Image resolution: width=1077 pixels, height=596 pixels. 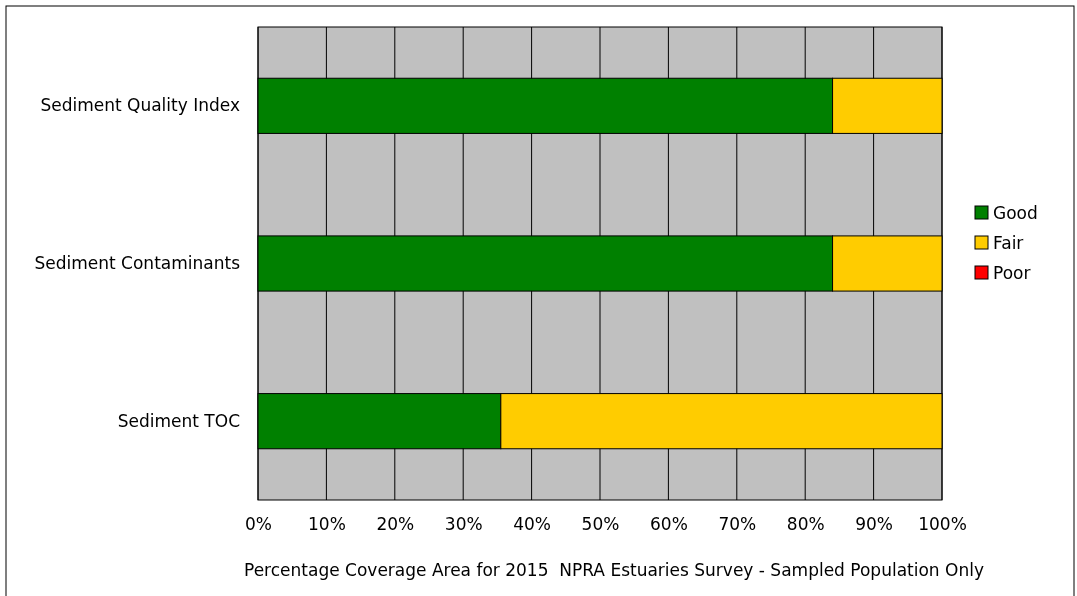 What do you see at coordinates (942, 524) in the screenshot?
I see `x-tick-label: 100%` at bounding box center [942, 524].